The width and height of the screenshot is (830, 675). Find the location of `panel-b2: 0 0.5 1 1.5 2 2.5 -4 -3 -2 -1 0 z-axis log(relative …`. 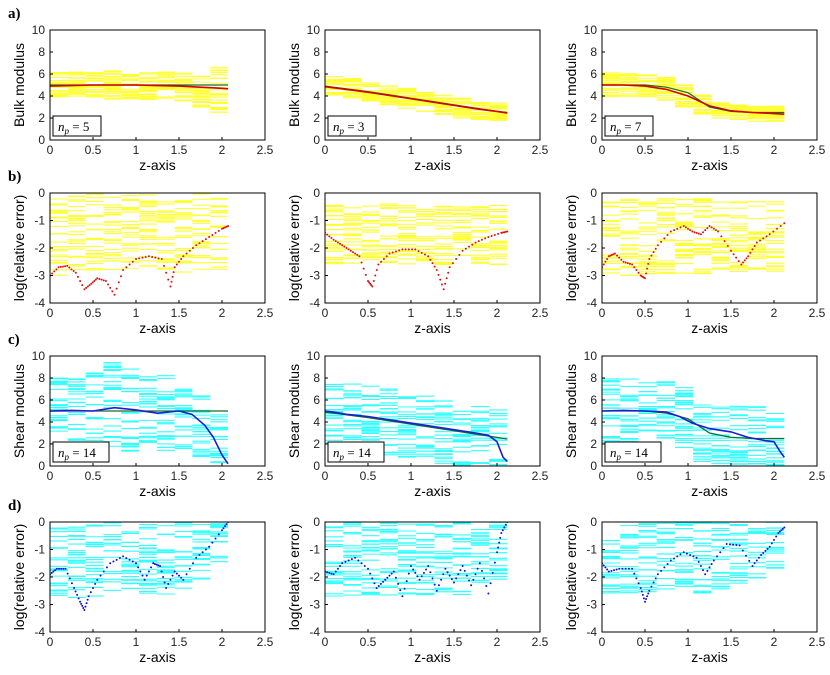

panel-b2: 0 0.5 1 1.5 2 2.5 -4 -3 -2 -1 0 z-axis log(relative … is located at coordinates (417, 261).